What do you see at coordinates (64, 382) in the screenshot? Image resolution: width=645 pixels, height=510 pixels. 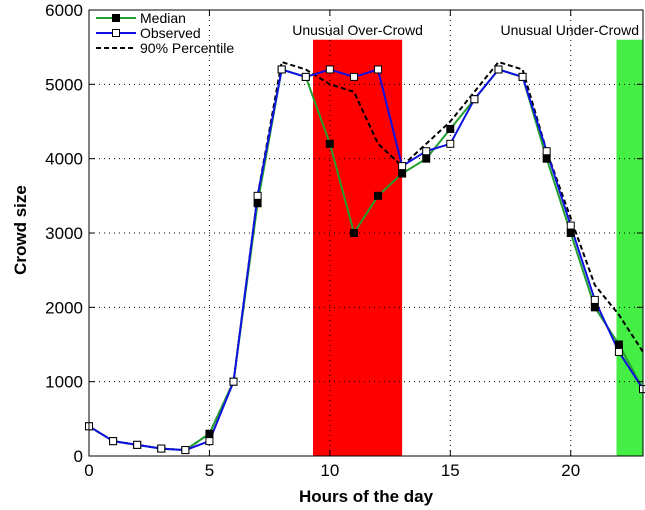 I see `y-tick-label-1: 1000` at bounding box center [64, 382].